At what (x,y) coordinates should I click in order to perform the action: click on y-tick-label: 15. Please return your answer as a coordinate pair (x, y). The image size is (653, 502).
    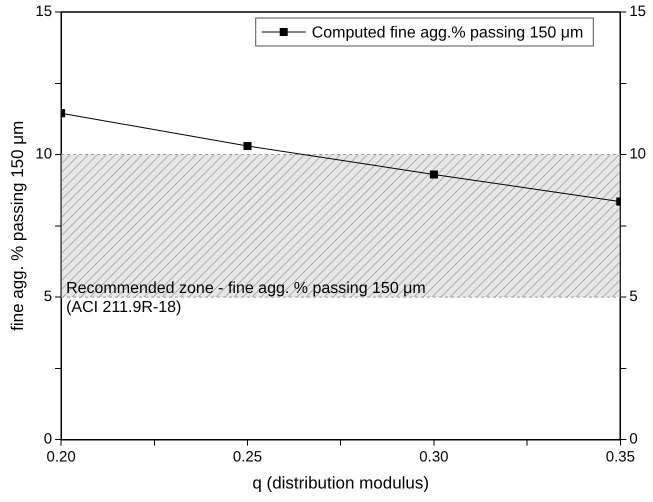
    Looking at the image, I should click on (43, 11).